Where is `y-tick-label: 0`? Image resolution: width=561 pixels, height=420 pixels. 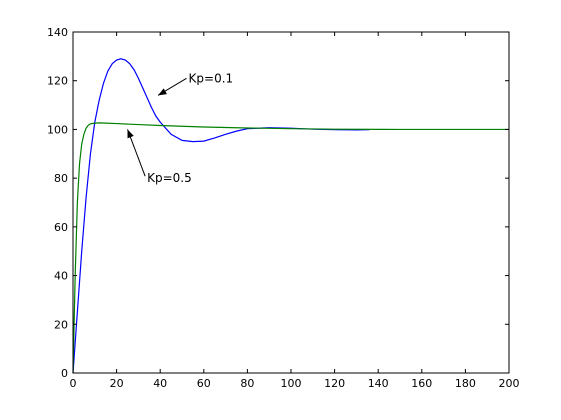
y-tick-label: 0 is located at coordinates (64, 373).